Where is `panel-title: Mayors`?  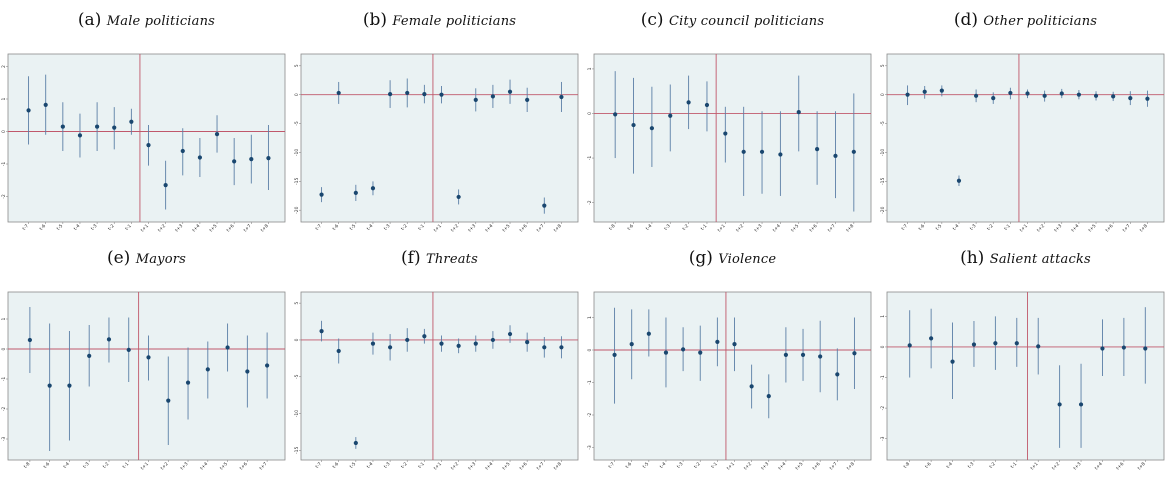 panel-title: Mayors is located at coordinates (161, 259).